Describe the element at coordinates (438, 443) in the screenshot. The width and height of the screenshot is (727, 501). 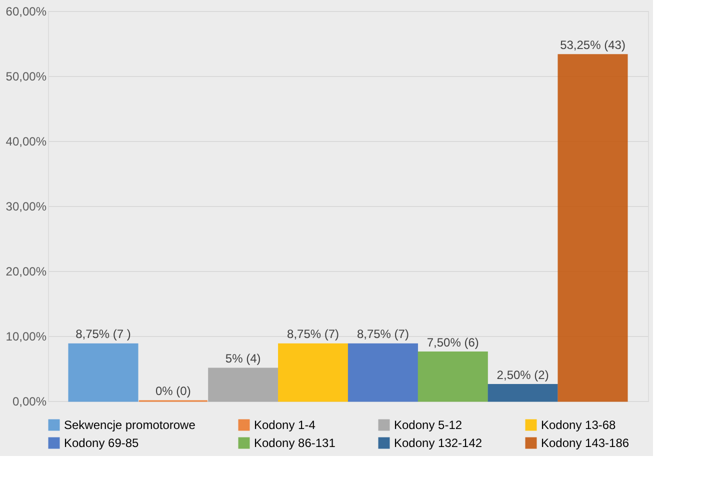
I see `legend-label: Kodony 132-142` at that location.